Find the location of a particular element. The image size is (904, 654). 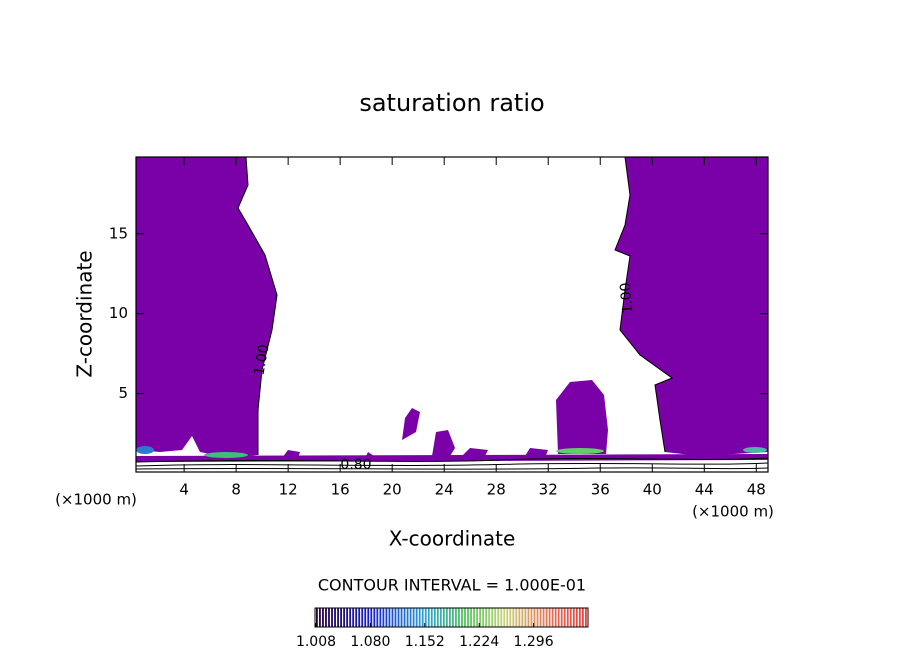

x-tick-label: 20 is located at coordinates (392, 490).